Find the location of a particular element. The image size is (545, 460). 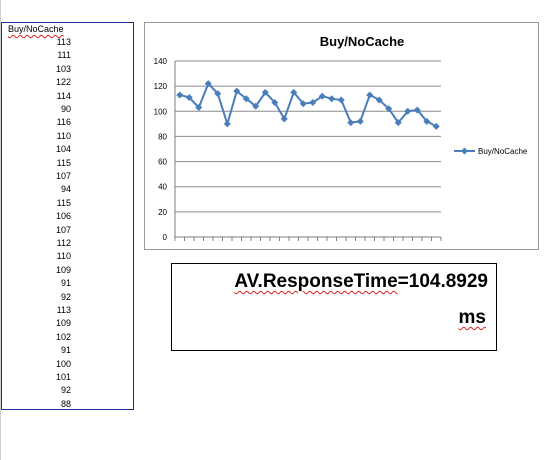

y-tick-label: 0 is located at coordinates (165, 237).